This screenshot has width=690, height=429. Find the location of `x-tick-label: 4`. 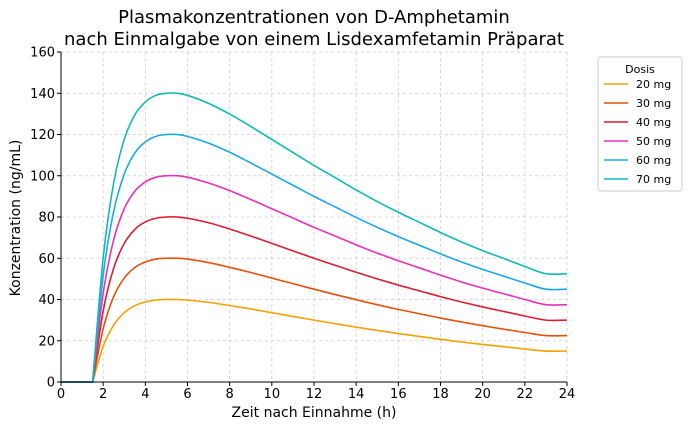

x-tick-label: 4 is located at coordinates (145, 394).